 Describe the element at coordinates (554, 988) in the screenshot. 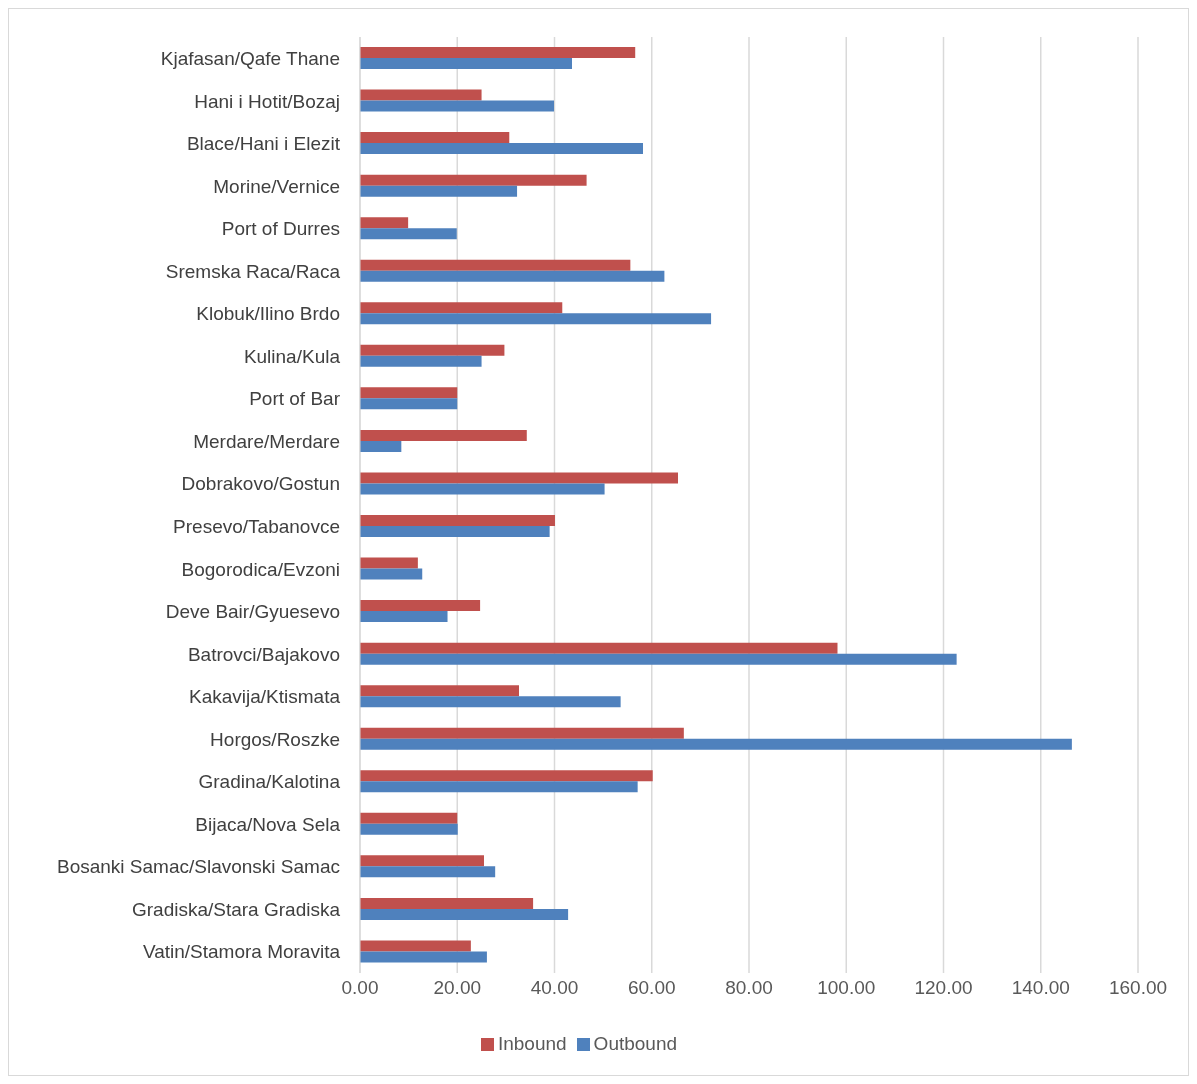

I see `x-tick-label: 40.00` at that location.